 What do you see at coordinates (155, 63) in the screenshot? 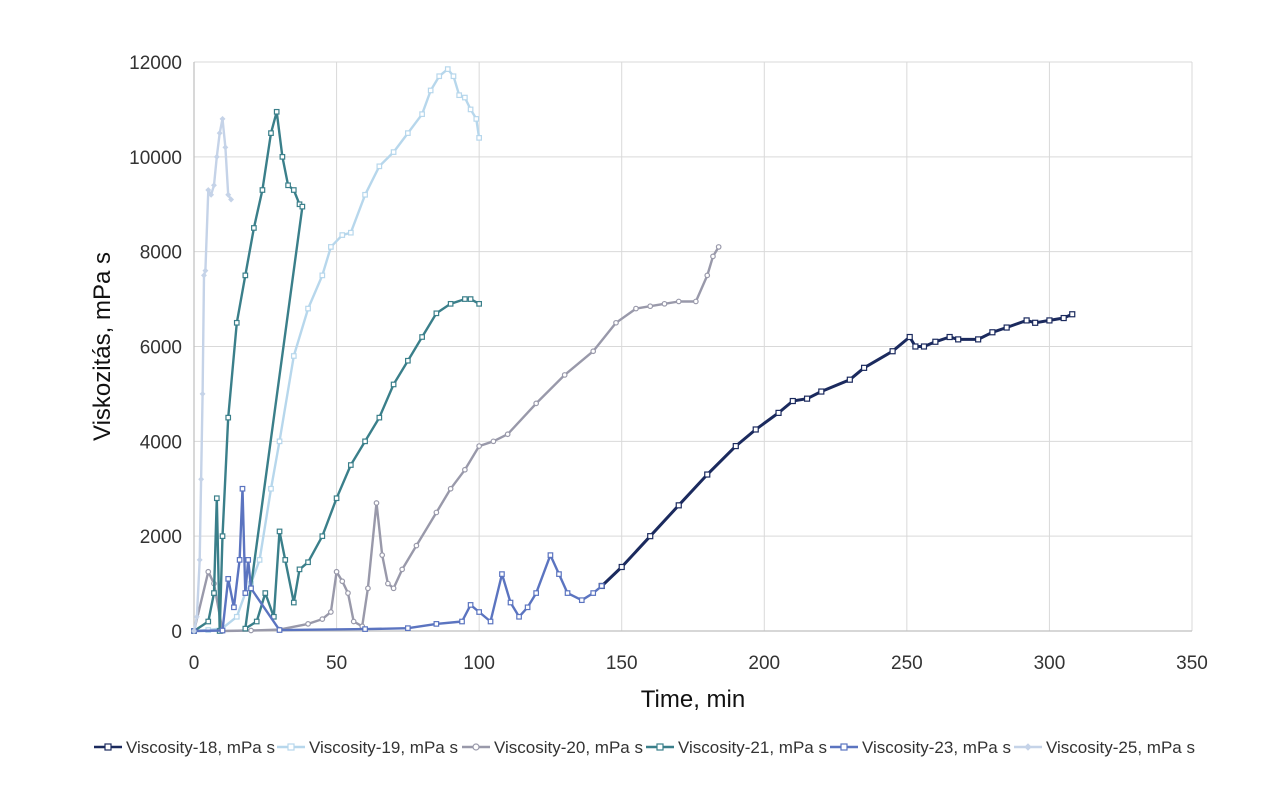
I see `y-tick-label: 12000` at bounding box center [155, 63].